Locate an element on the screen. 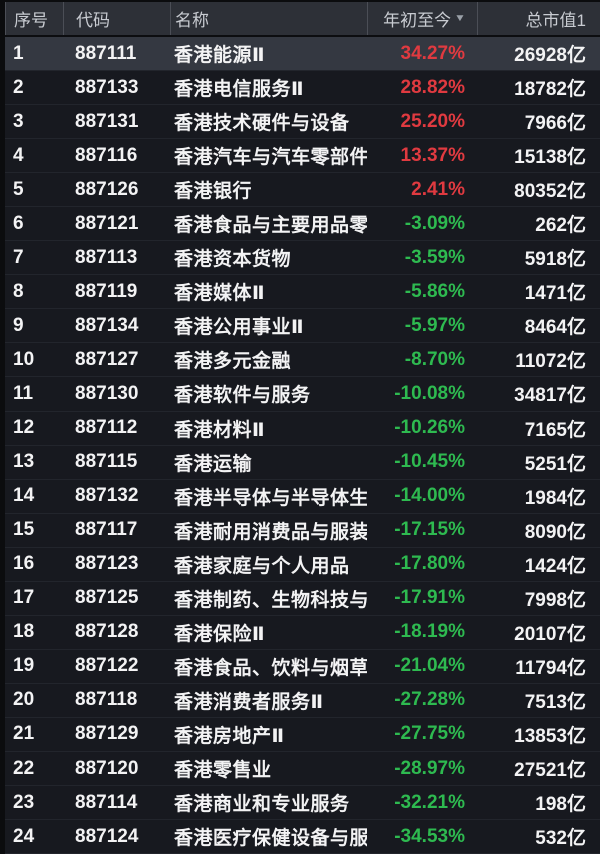 The height and width of the screenshot is (854, 600). cell-market-cap: 18782亿 is located at coordinates (550, 90).